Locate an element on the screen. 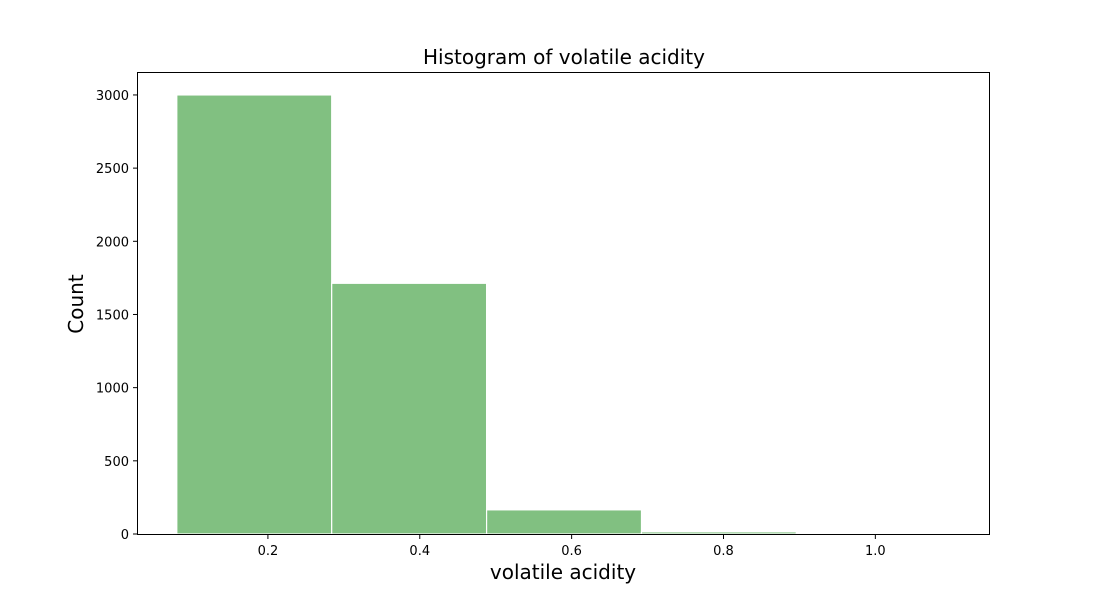  x-tick-label: 0.6 is located at coordinates (571, 551).